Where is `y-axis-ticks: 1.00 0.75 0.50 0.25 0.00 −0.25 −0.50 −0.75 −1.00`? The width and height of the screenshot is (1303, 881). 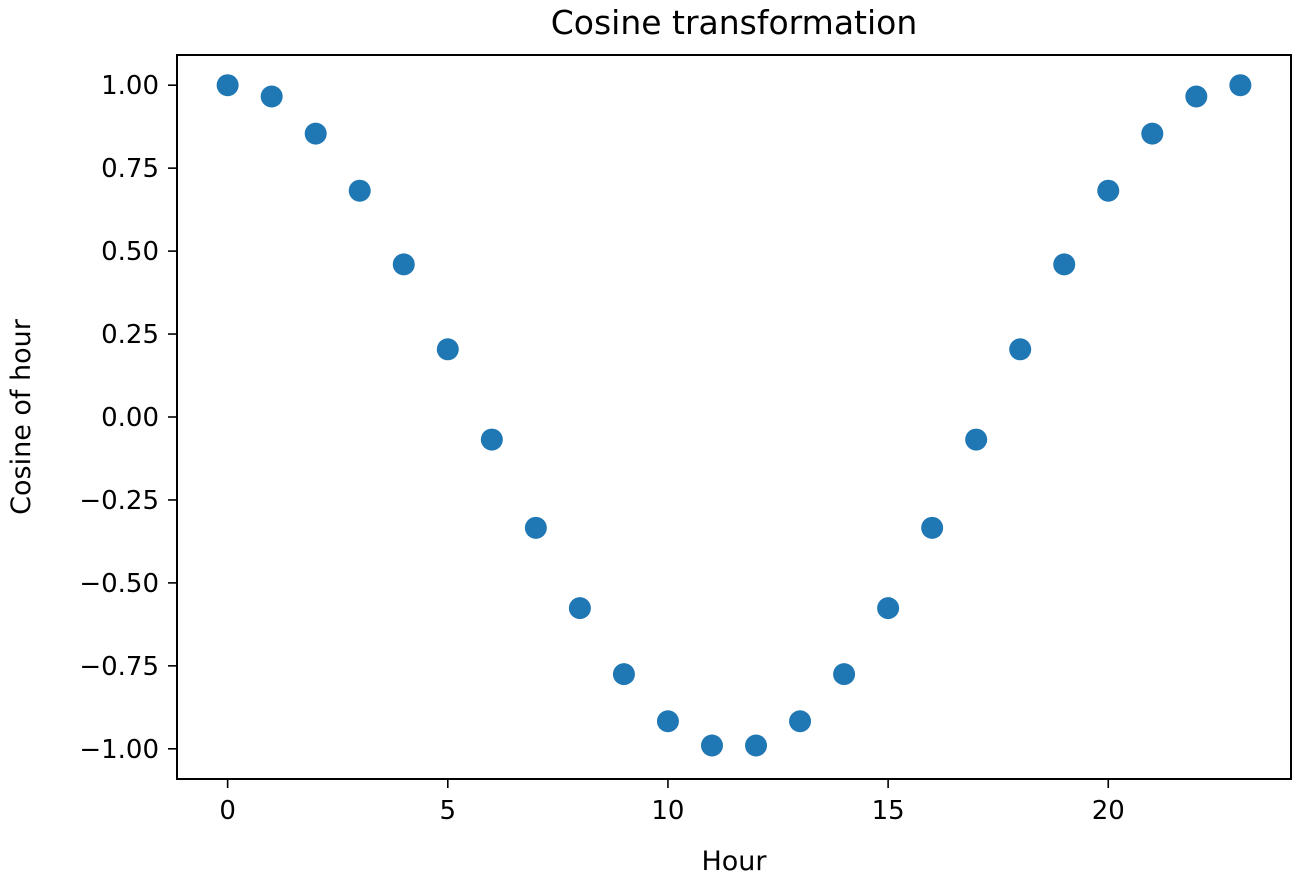
y-axis-ticks: 1.00 0.75 0.50 0.25 0.00 −0.25 −0.50 −0.75 −1.00 is located at coordinates (128, 418).